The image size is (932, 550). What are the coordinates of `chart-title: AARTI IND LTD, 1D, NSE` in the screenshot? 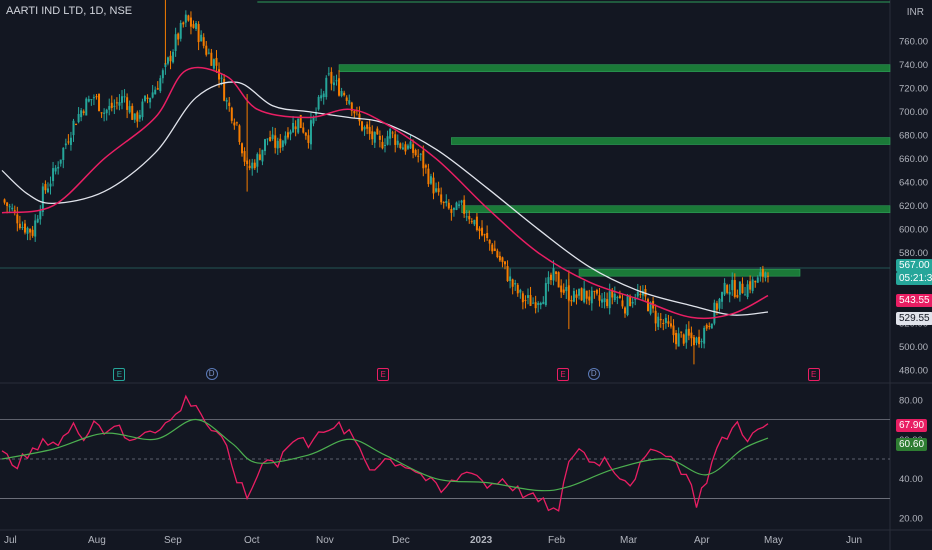 It's located at (69, 11).